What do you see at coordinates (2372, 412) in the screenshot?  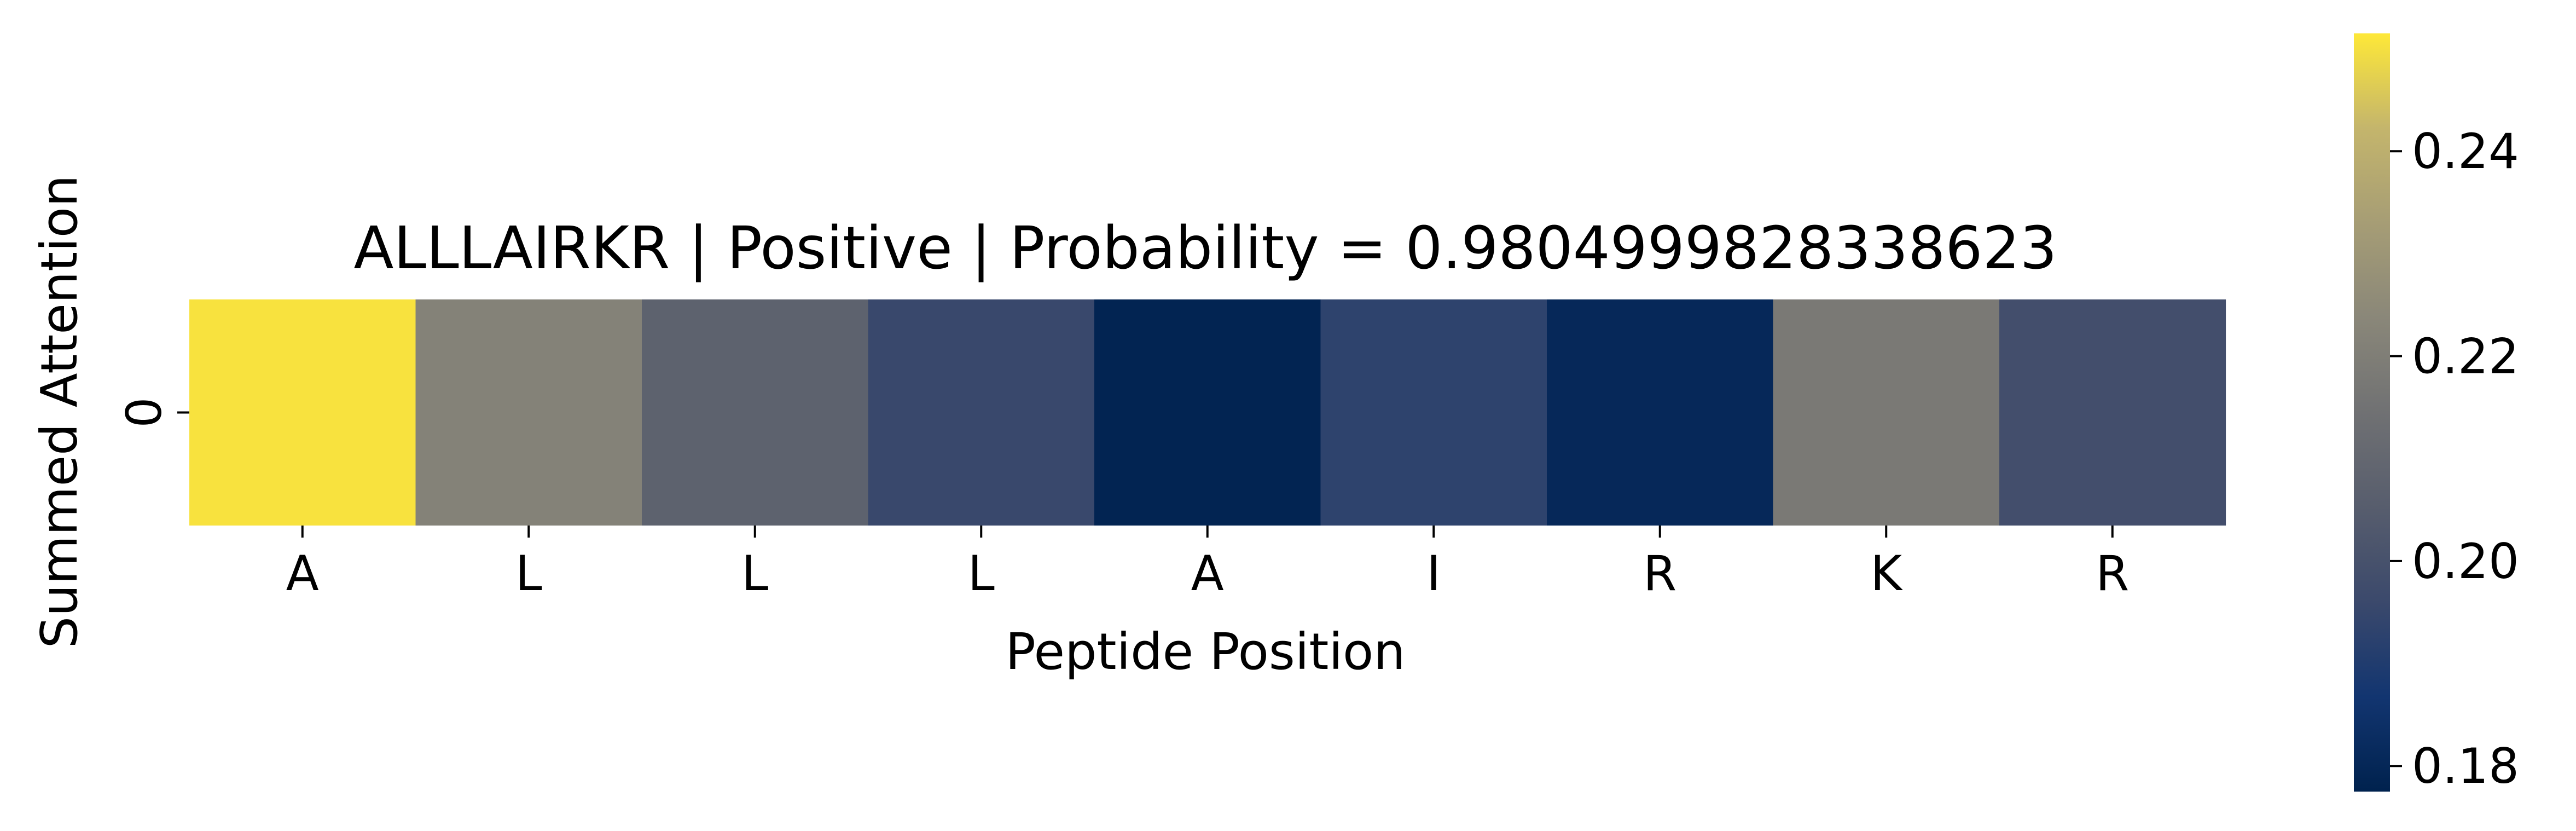 I see `colorbar` at bounding box center [2372, 412].